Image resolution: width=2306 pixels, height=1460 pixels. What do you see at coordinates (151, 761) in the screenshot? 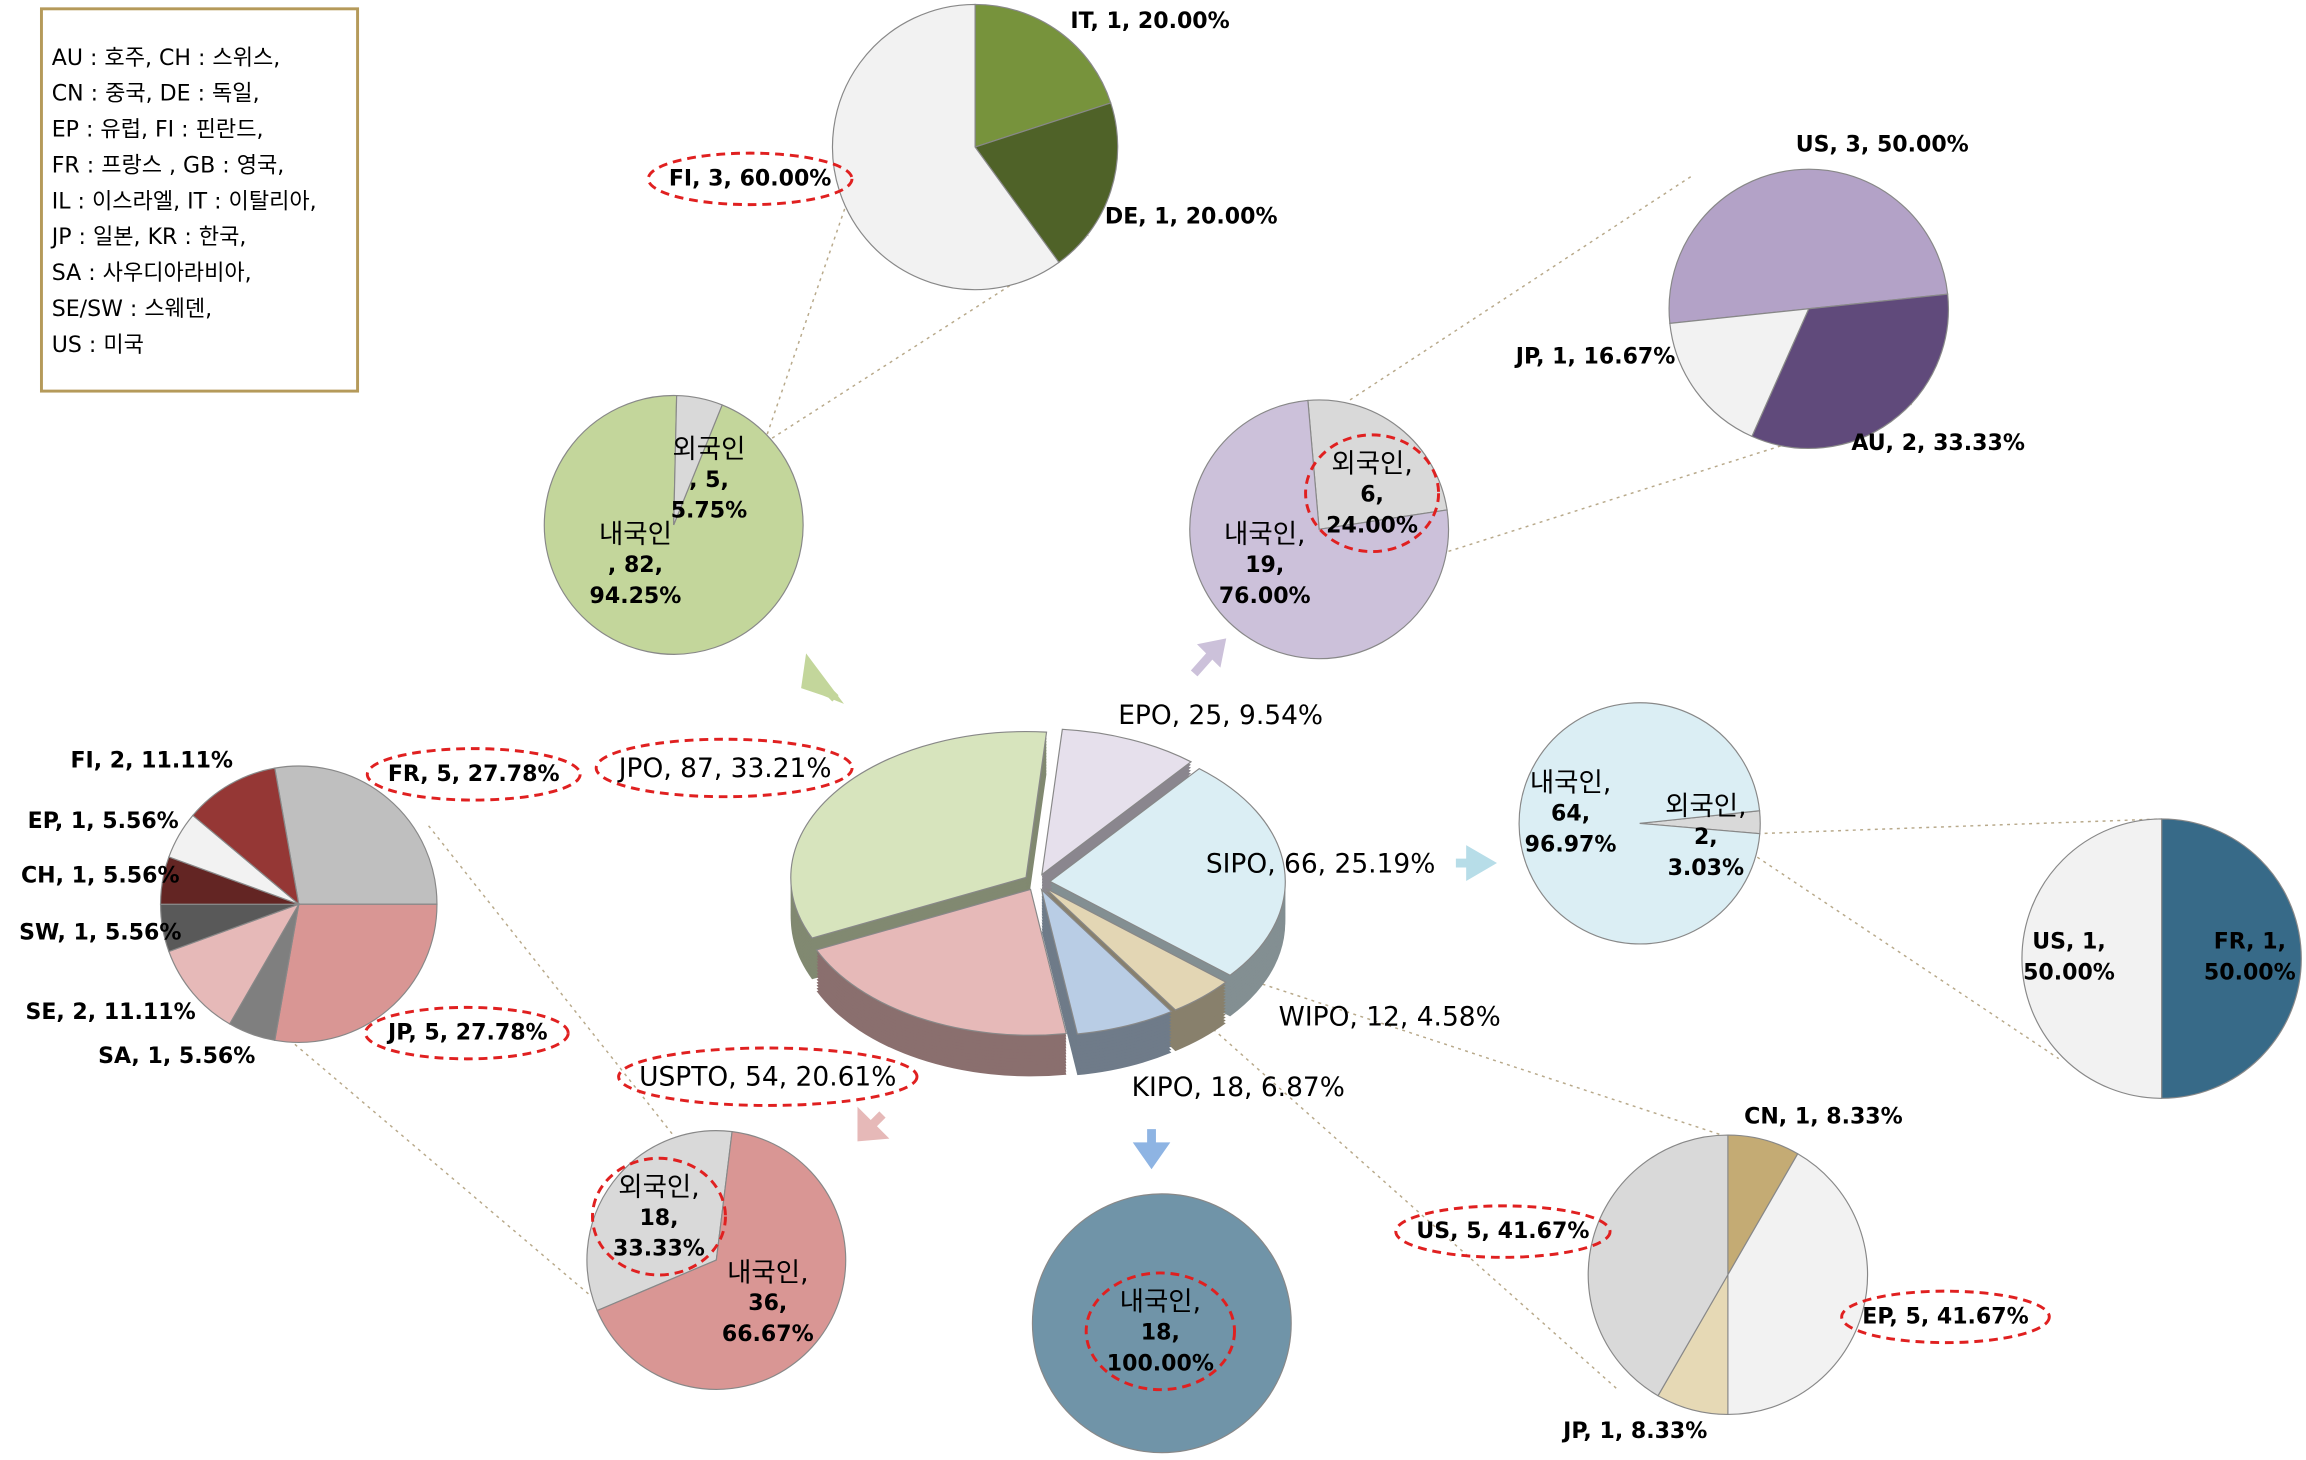
I see `label-line: FI, 2, 11.11%` at bounding box center [151, 761].